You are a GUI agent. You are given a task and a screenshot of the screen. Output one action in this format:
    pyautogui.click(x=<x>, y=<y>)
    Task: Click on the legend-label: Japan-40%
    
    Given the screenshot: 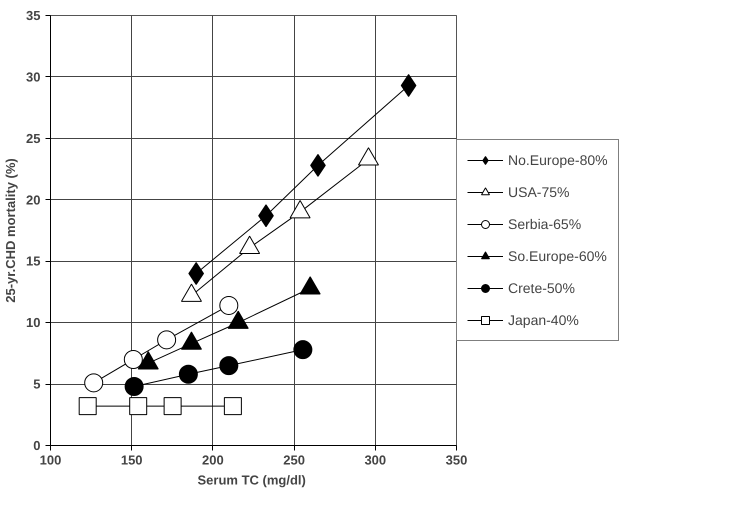 What is the action you would take?
    pyautogui.click(x=543, y=320)
    